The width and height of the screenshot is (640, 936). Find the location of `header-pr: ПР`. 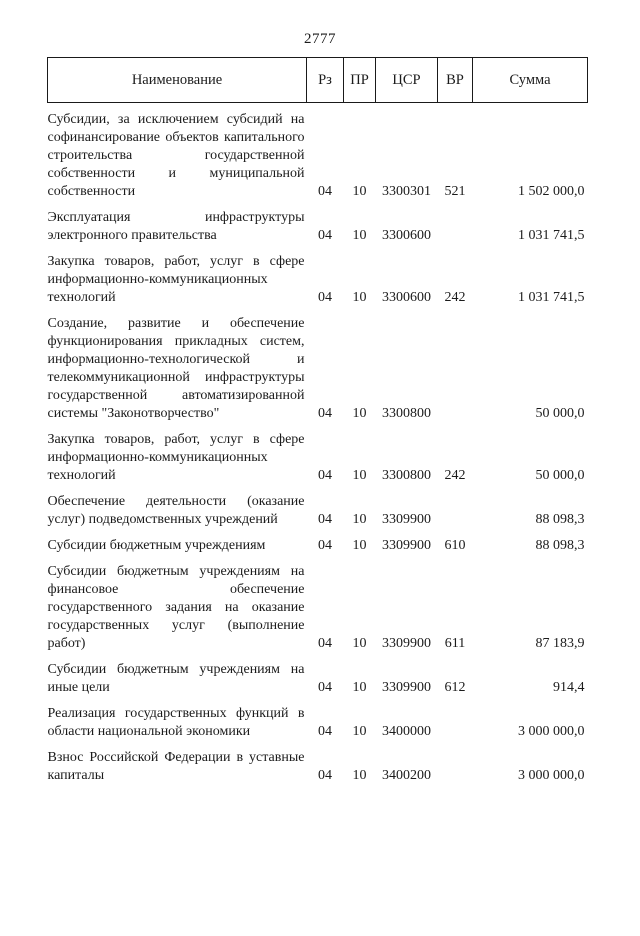

header-pr: ПР is located at coordinates (359, 80).